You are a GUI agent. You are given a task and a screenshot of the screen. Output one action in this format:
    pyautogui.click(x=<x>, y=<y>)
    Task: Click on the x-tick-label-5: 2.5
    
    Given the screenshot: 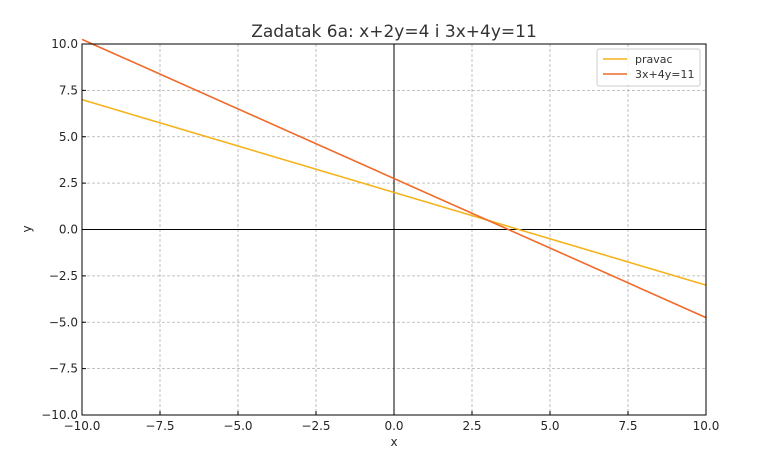 What is the action you would take?
    pyautogui.click(x=471, y=426)
    